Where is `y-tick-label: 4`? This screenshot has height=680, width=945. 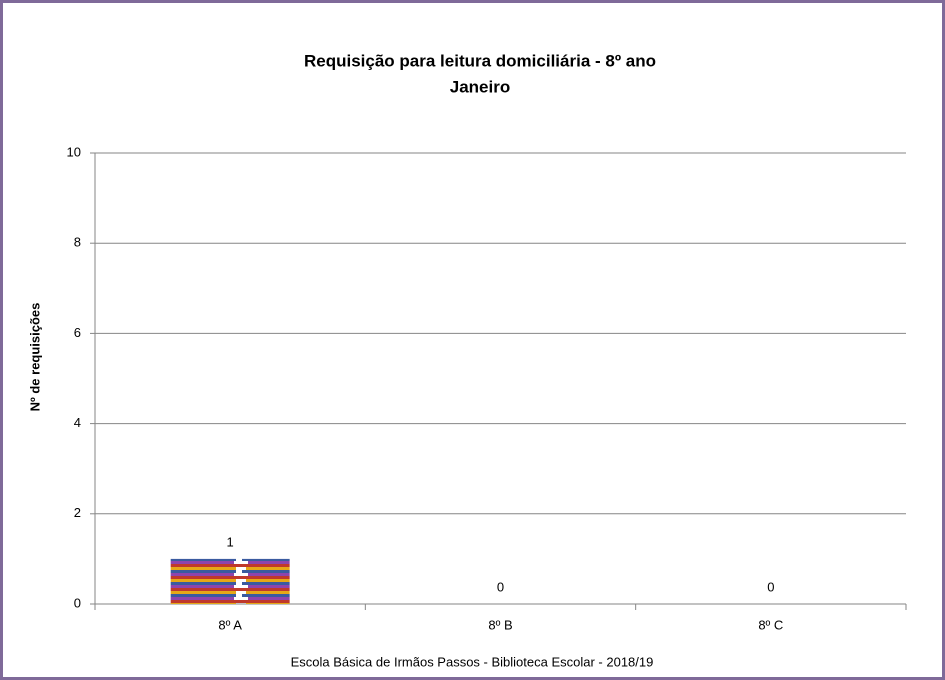 y-tick-label: 4 is located at coordinates (77, 422).